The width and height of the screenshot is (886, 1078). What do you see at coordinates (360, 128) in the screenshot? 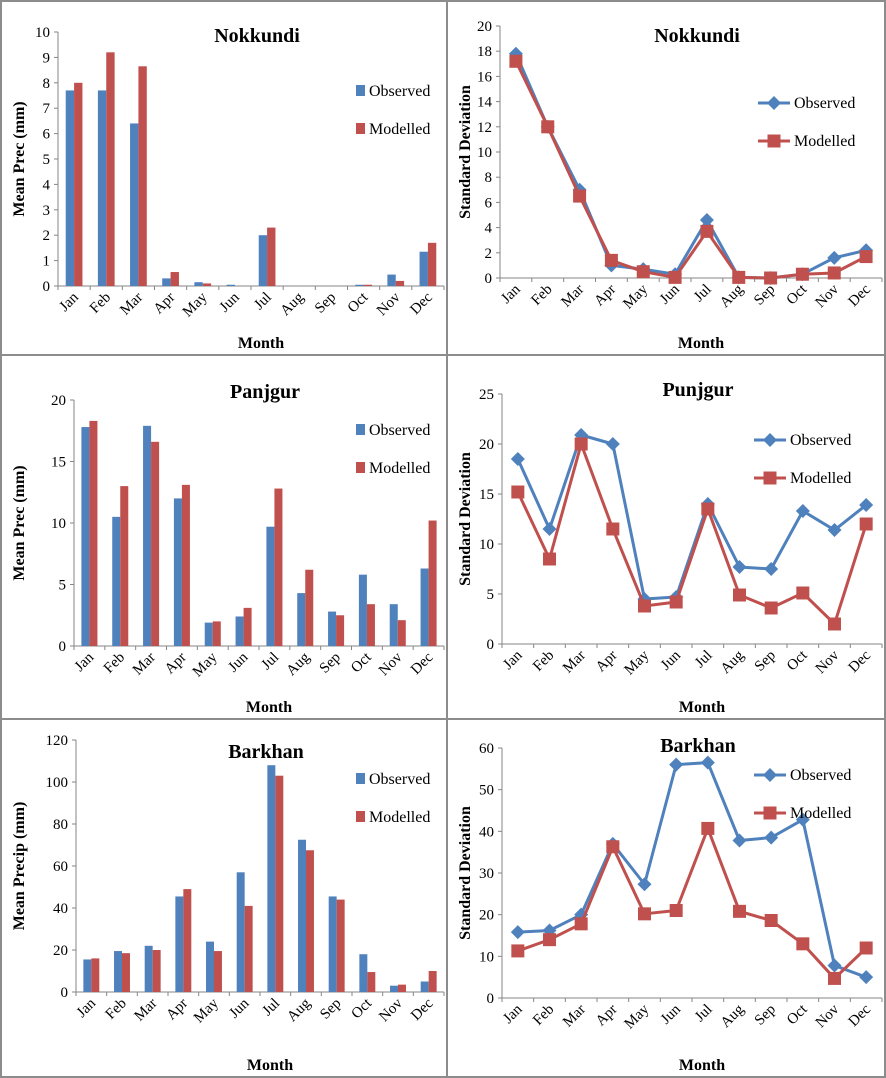
I see `legend-swatch-modelled` at bounding box center [360, 128].